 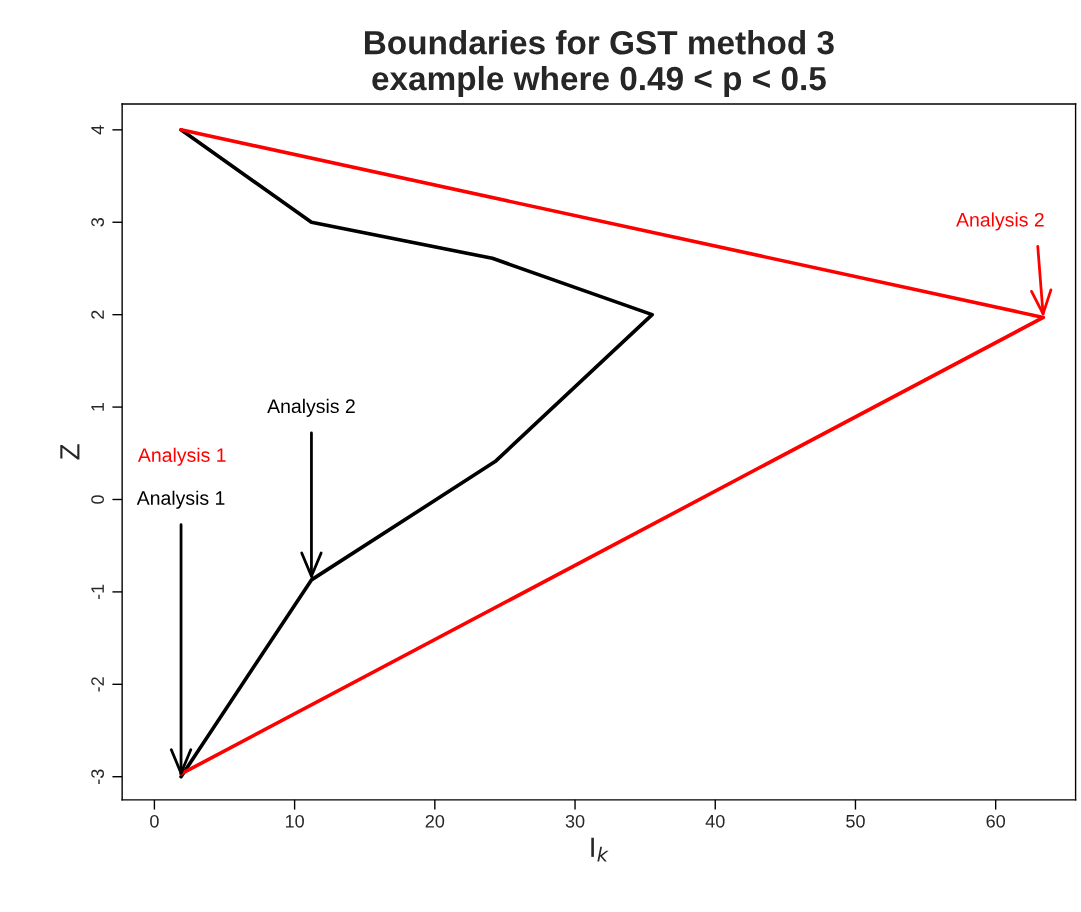 I want to click on chart-title: Boundaries for GST method 3 example where 0.49 < p < 0.5, so click(x=599, y=63).